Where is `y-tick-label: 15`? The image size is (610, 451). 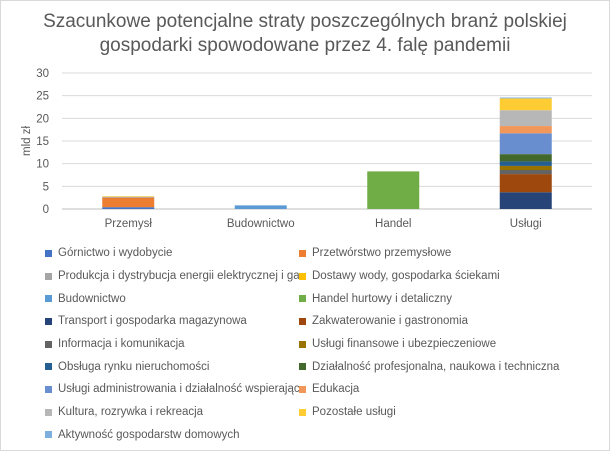 y-tick-label: 15 is located at coordinates (42, 142).